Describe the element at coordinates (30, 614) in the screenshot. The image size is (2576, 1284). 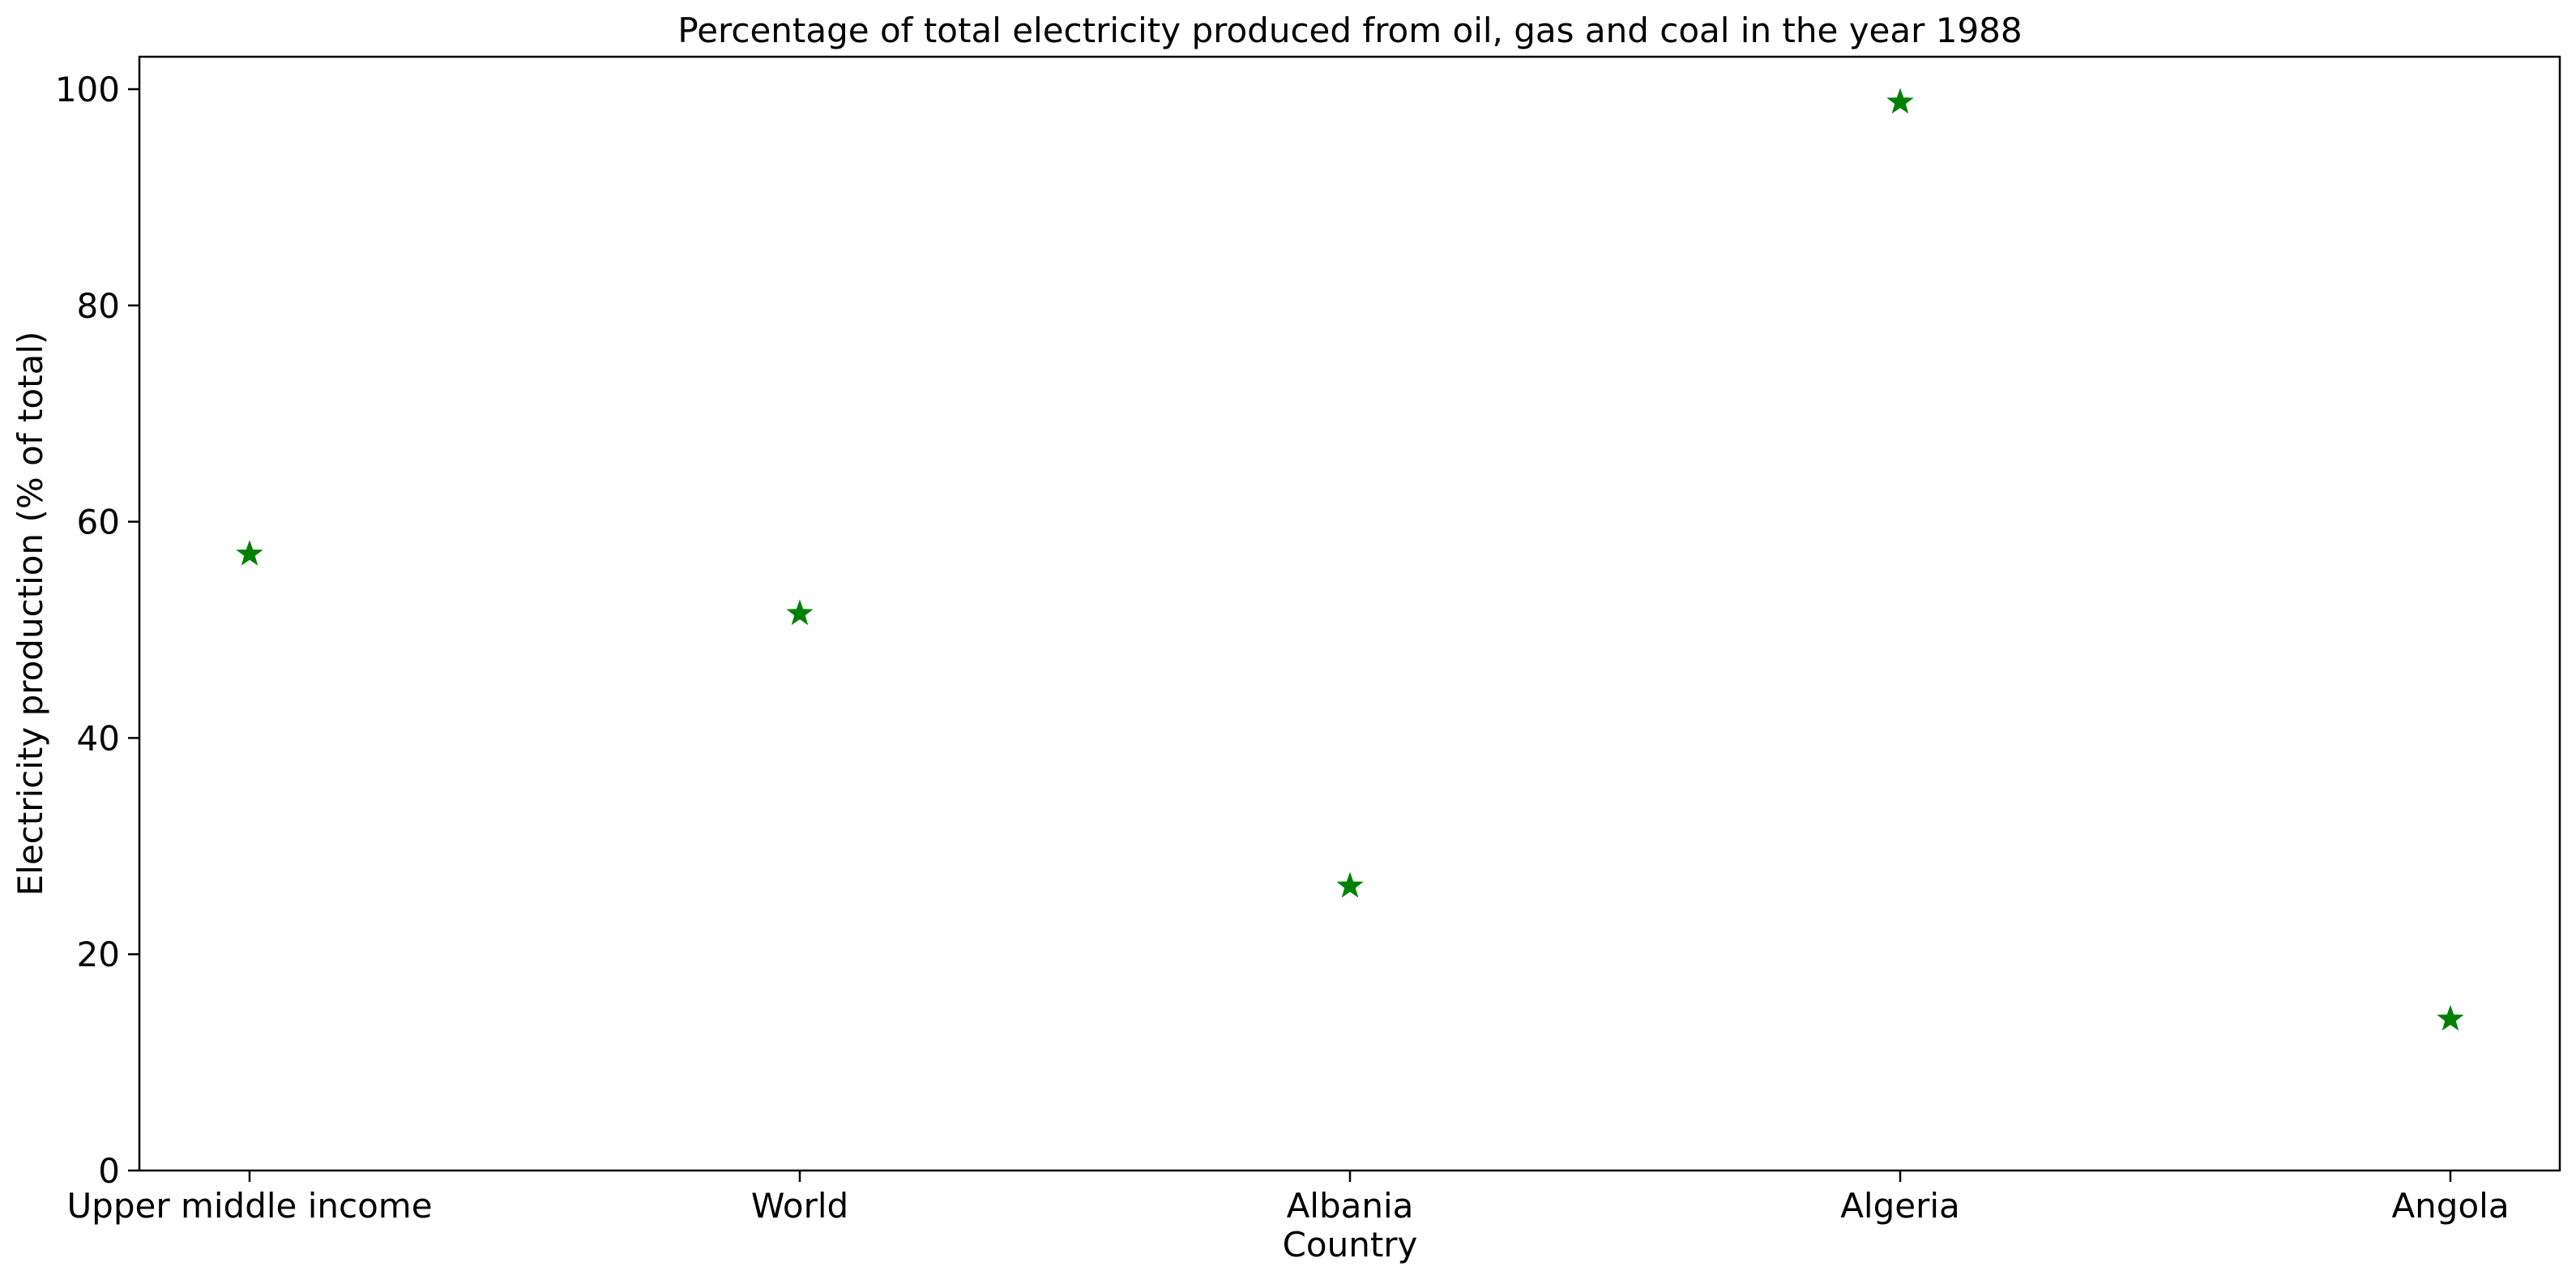
I see `y-axis-label: Electricity production (% of total)` at that location.